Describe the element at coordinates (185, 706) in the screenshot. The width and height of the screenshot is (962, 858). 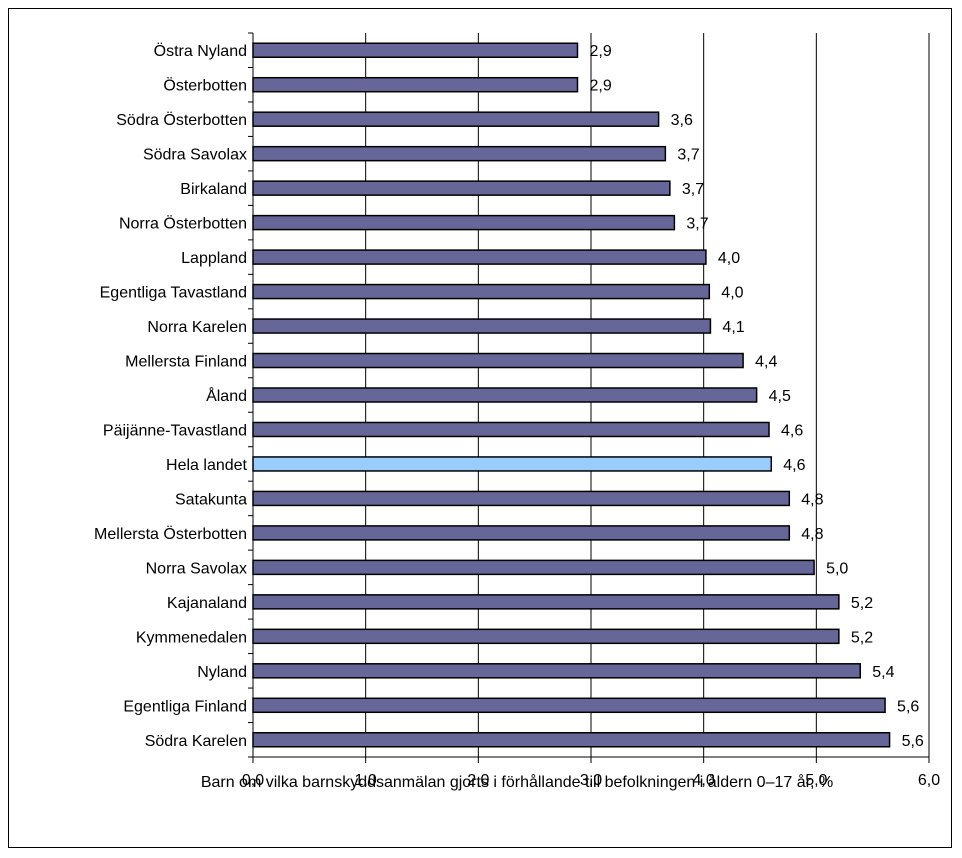
I see `category-label: Egentliga Finland` at that location.